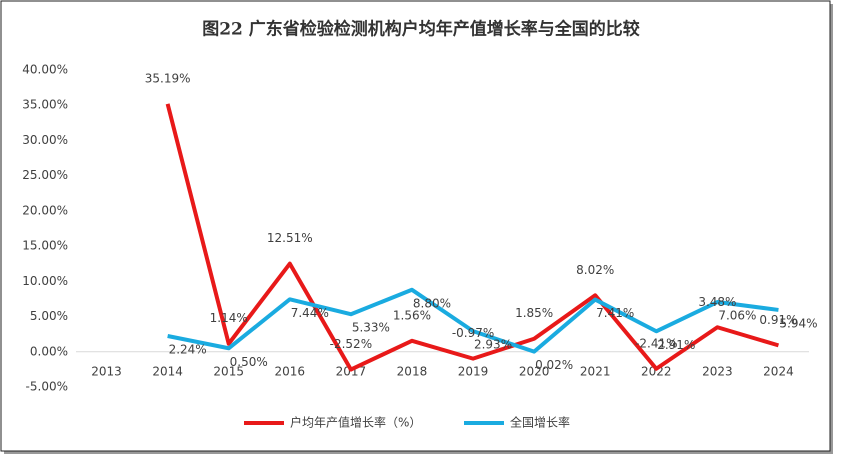  What do you see at coordinates (615, 313) in the screenshot?
I see `data-label: 7.41%` at bounding box center [615, 313].